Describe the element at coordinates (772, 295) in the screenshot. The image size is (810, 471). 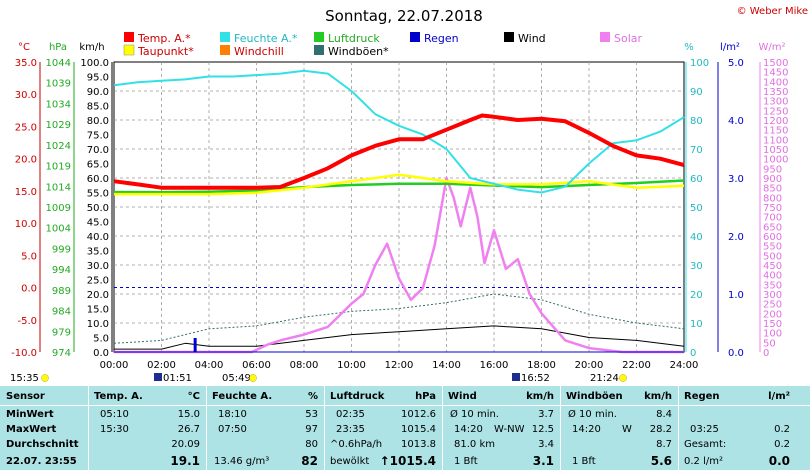
I see `solar-tick-label: 300` at that location.